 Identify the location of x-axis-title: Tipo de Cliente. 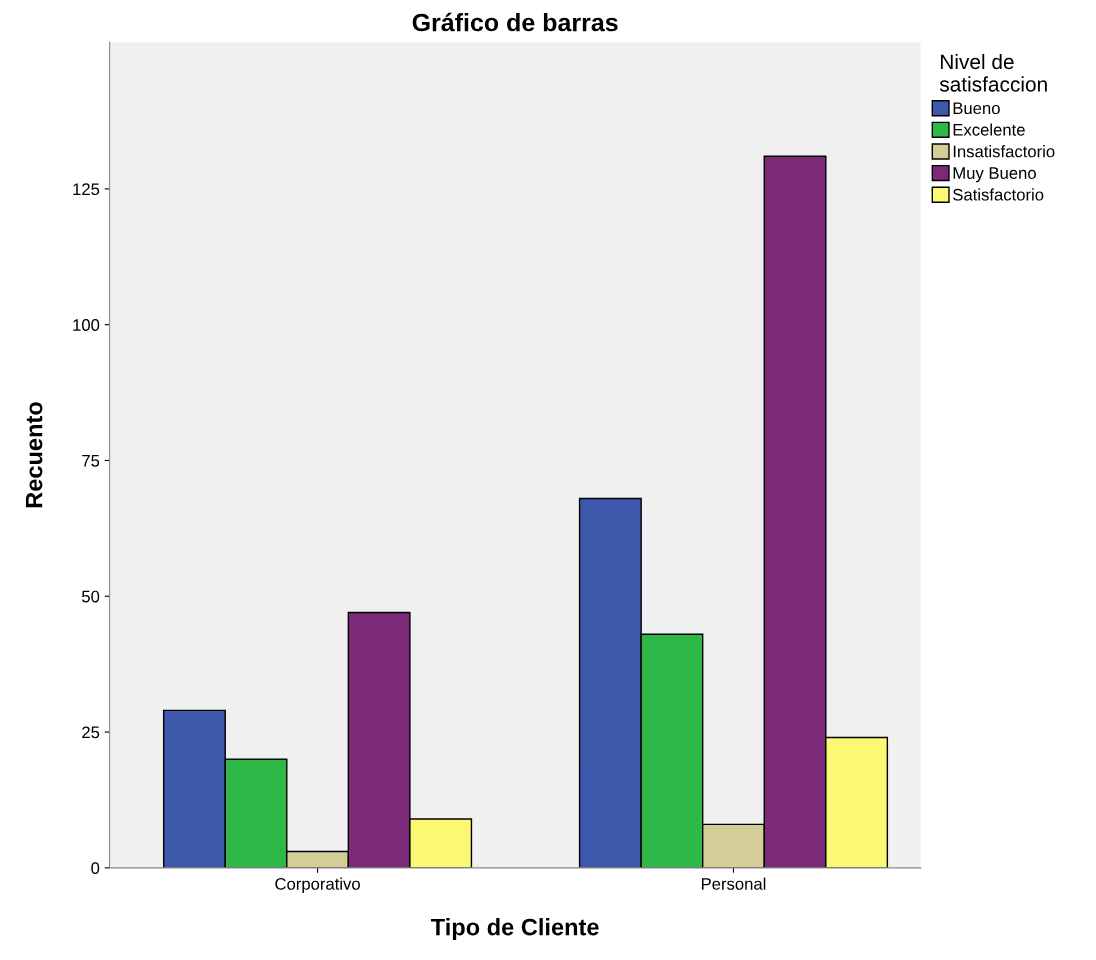
(514, 929).